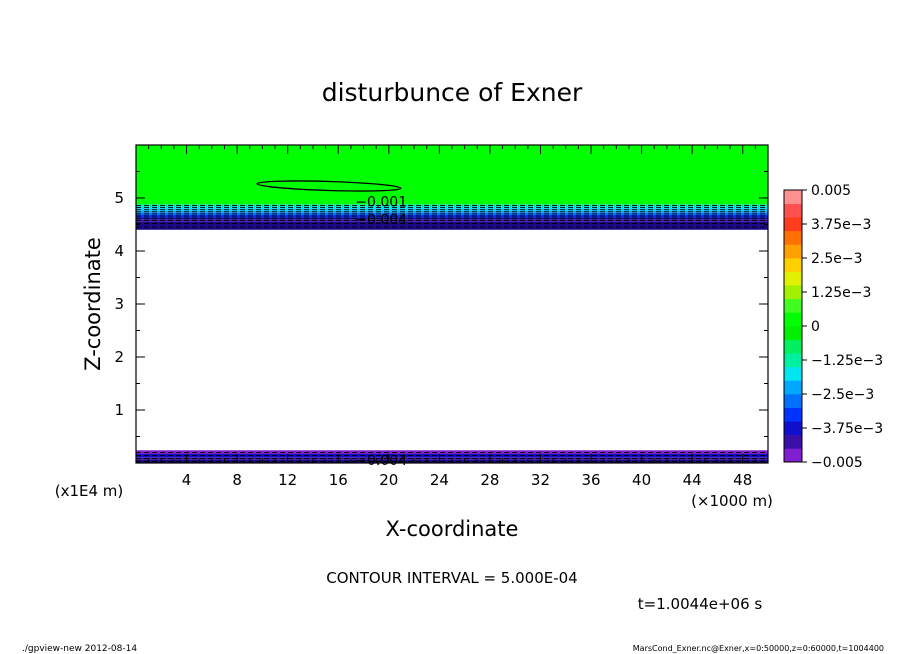 The width and height of the screenshot is (904, 654). What do you see at coordinates (338, 480) in the screenshot?
I see `x-tick-label: 16` at bounding box center [338, 480].